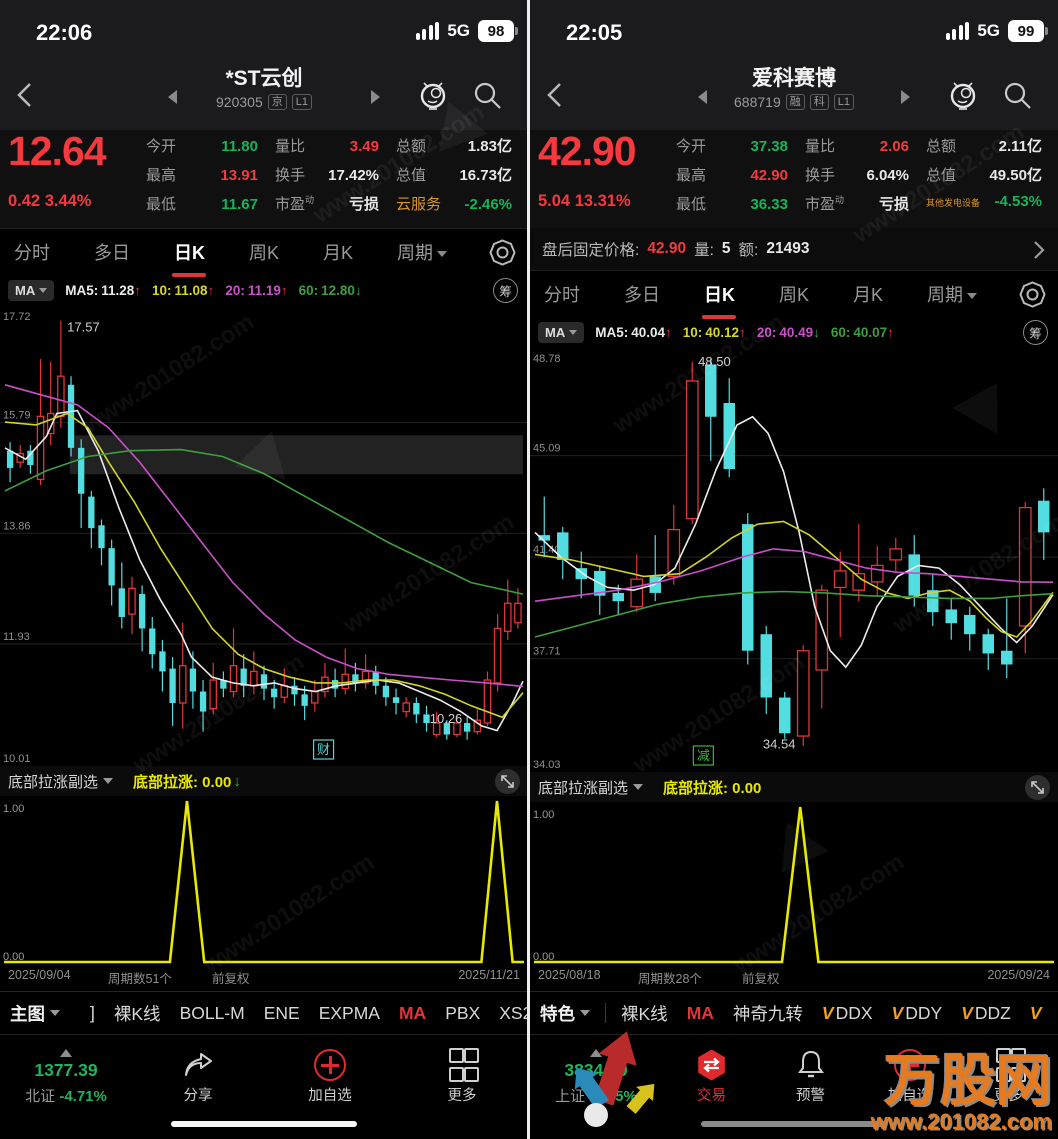 This screenshot has width=1058, height=1139. I want to click on ma60-line, so click(794, 614).